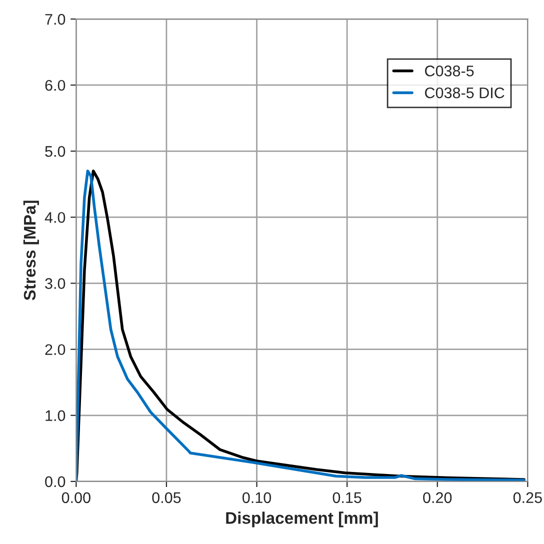  What do you see at coordinates (55, 19) in the screenshot?
I see `y-tick-label: 7.0` at bounding box center [55, 19].